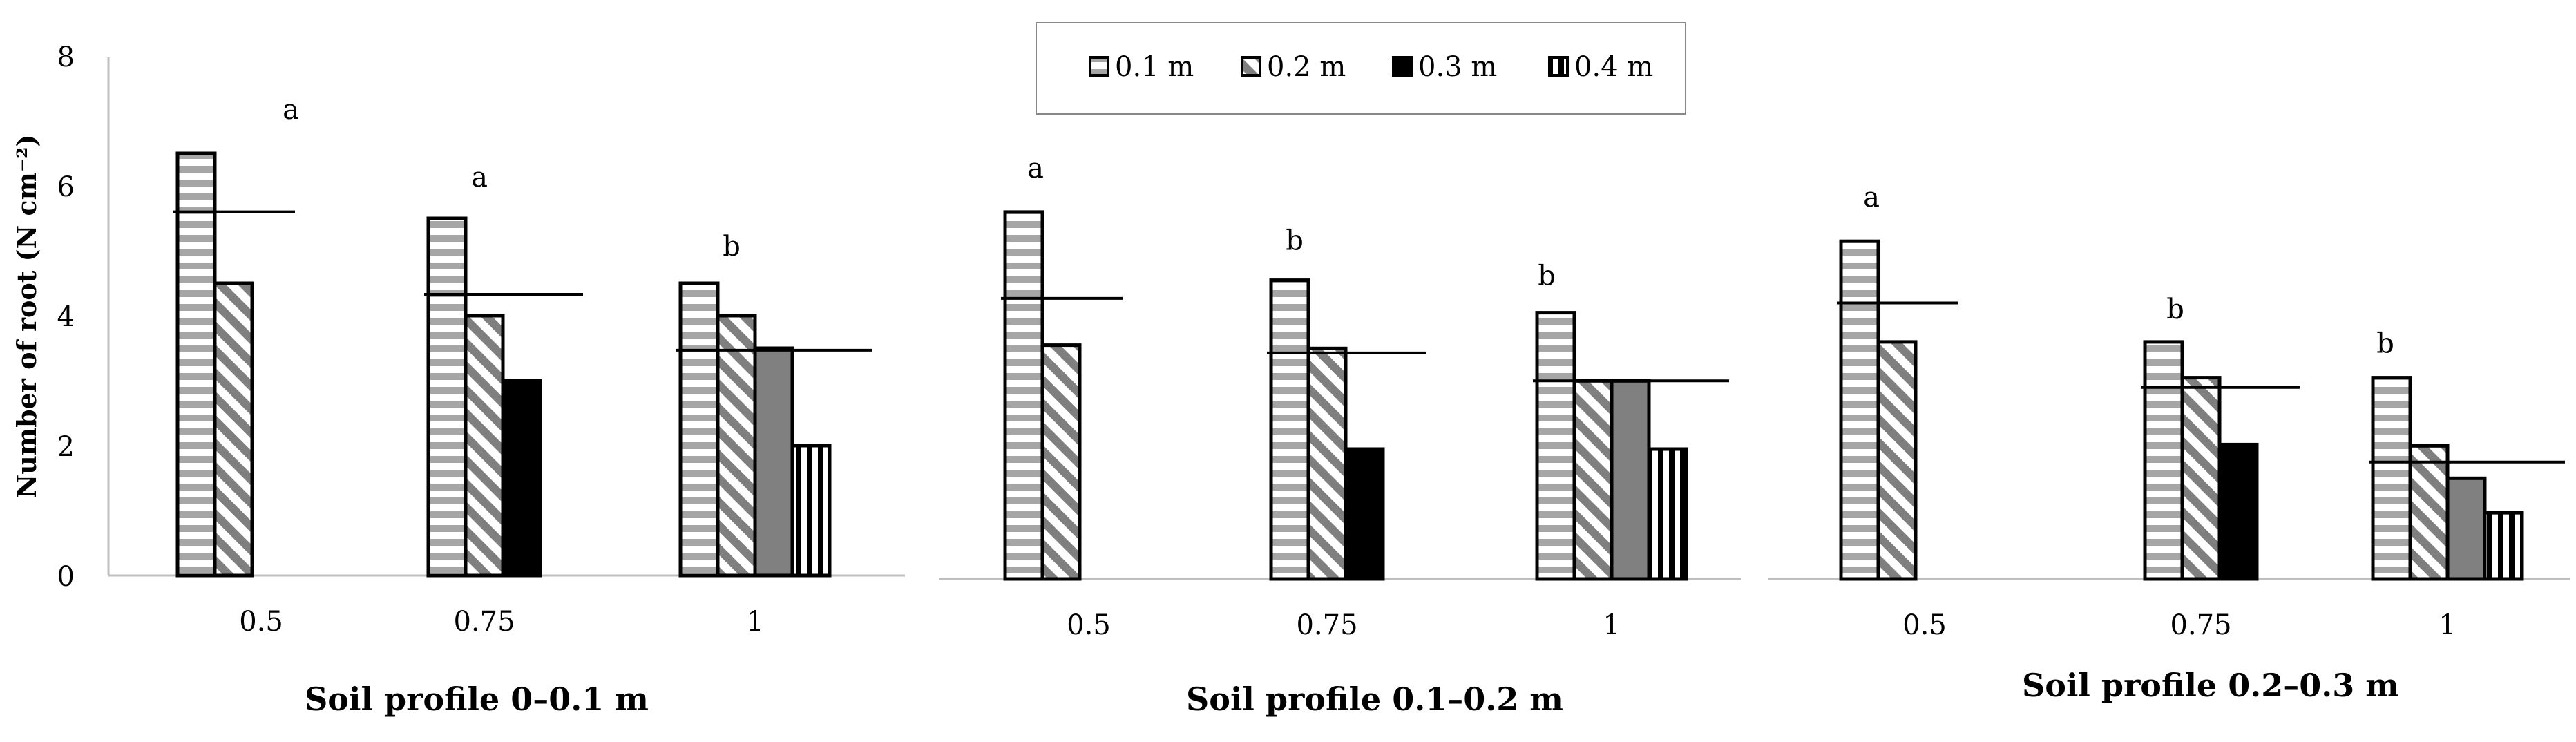 The width and height of the screenshot is (2576, 742). What do you see at coordinates (26, 317) in the screenshot?
I see `y-axis-title: Number of root (N cm⁻²)` at bounding box center [26, 317].